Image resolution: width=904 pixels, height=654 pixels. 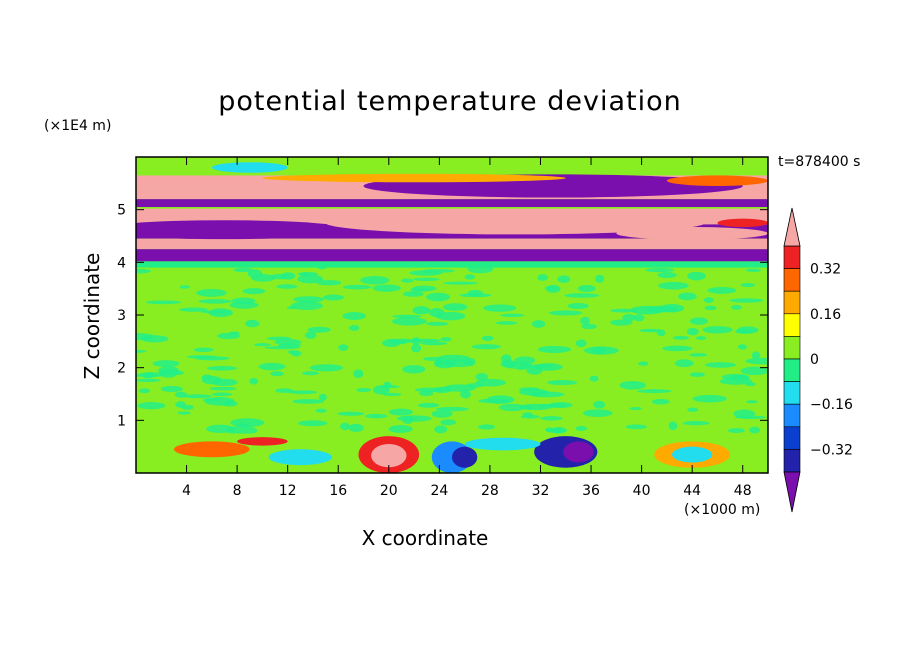 I want to click on colorbar: 0.32 0.16 0 −0.16 −0.32, so click(x=818, y=360).